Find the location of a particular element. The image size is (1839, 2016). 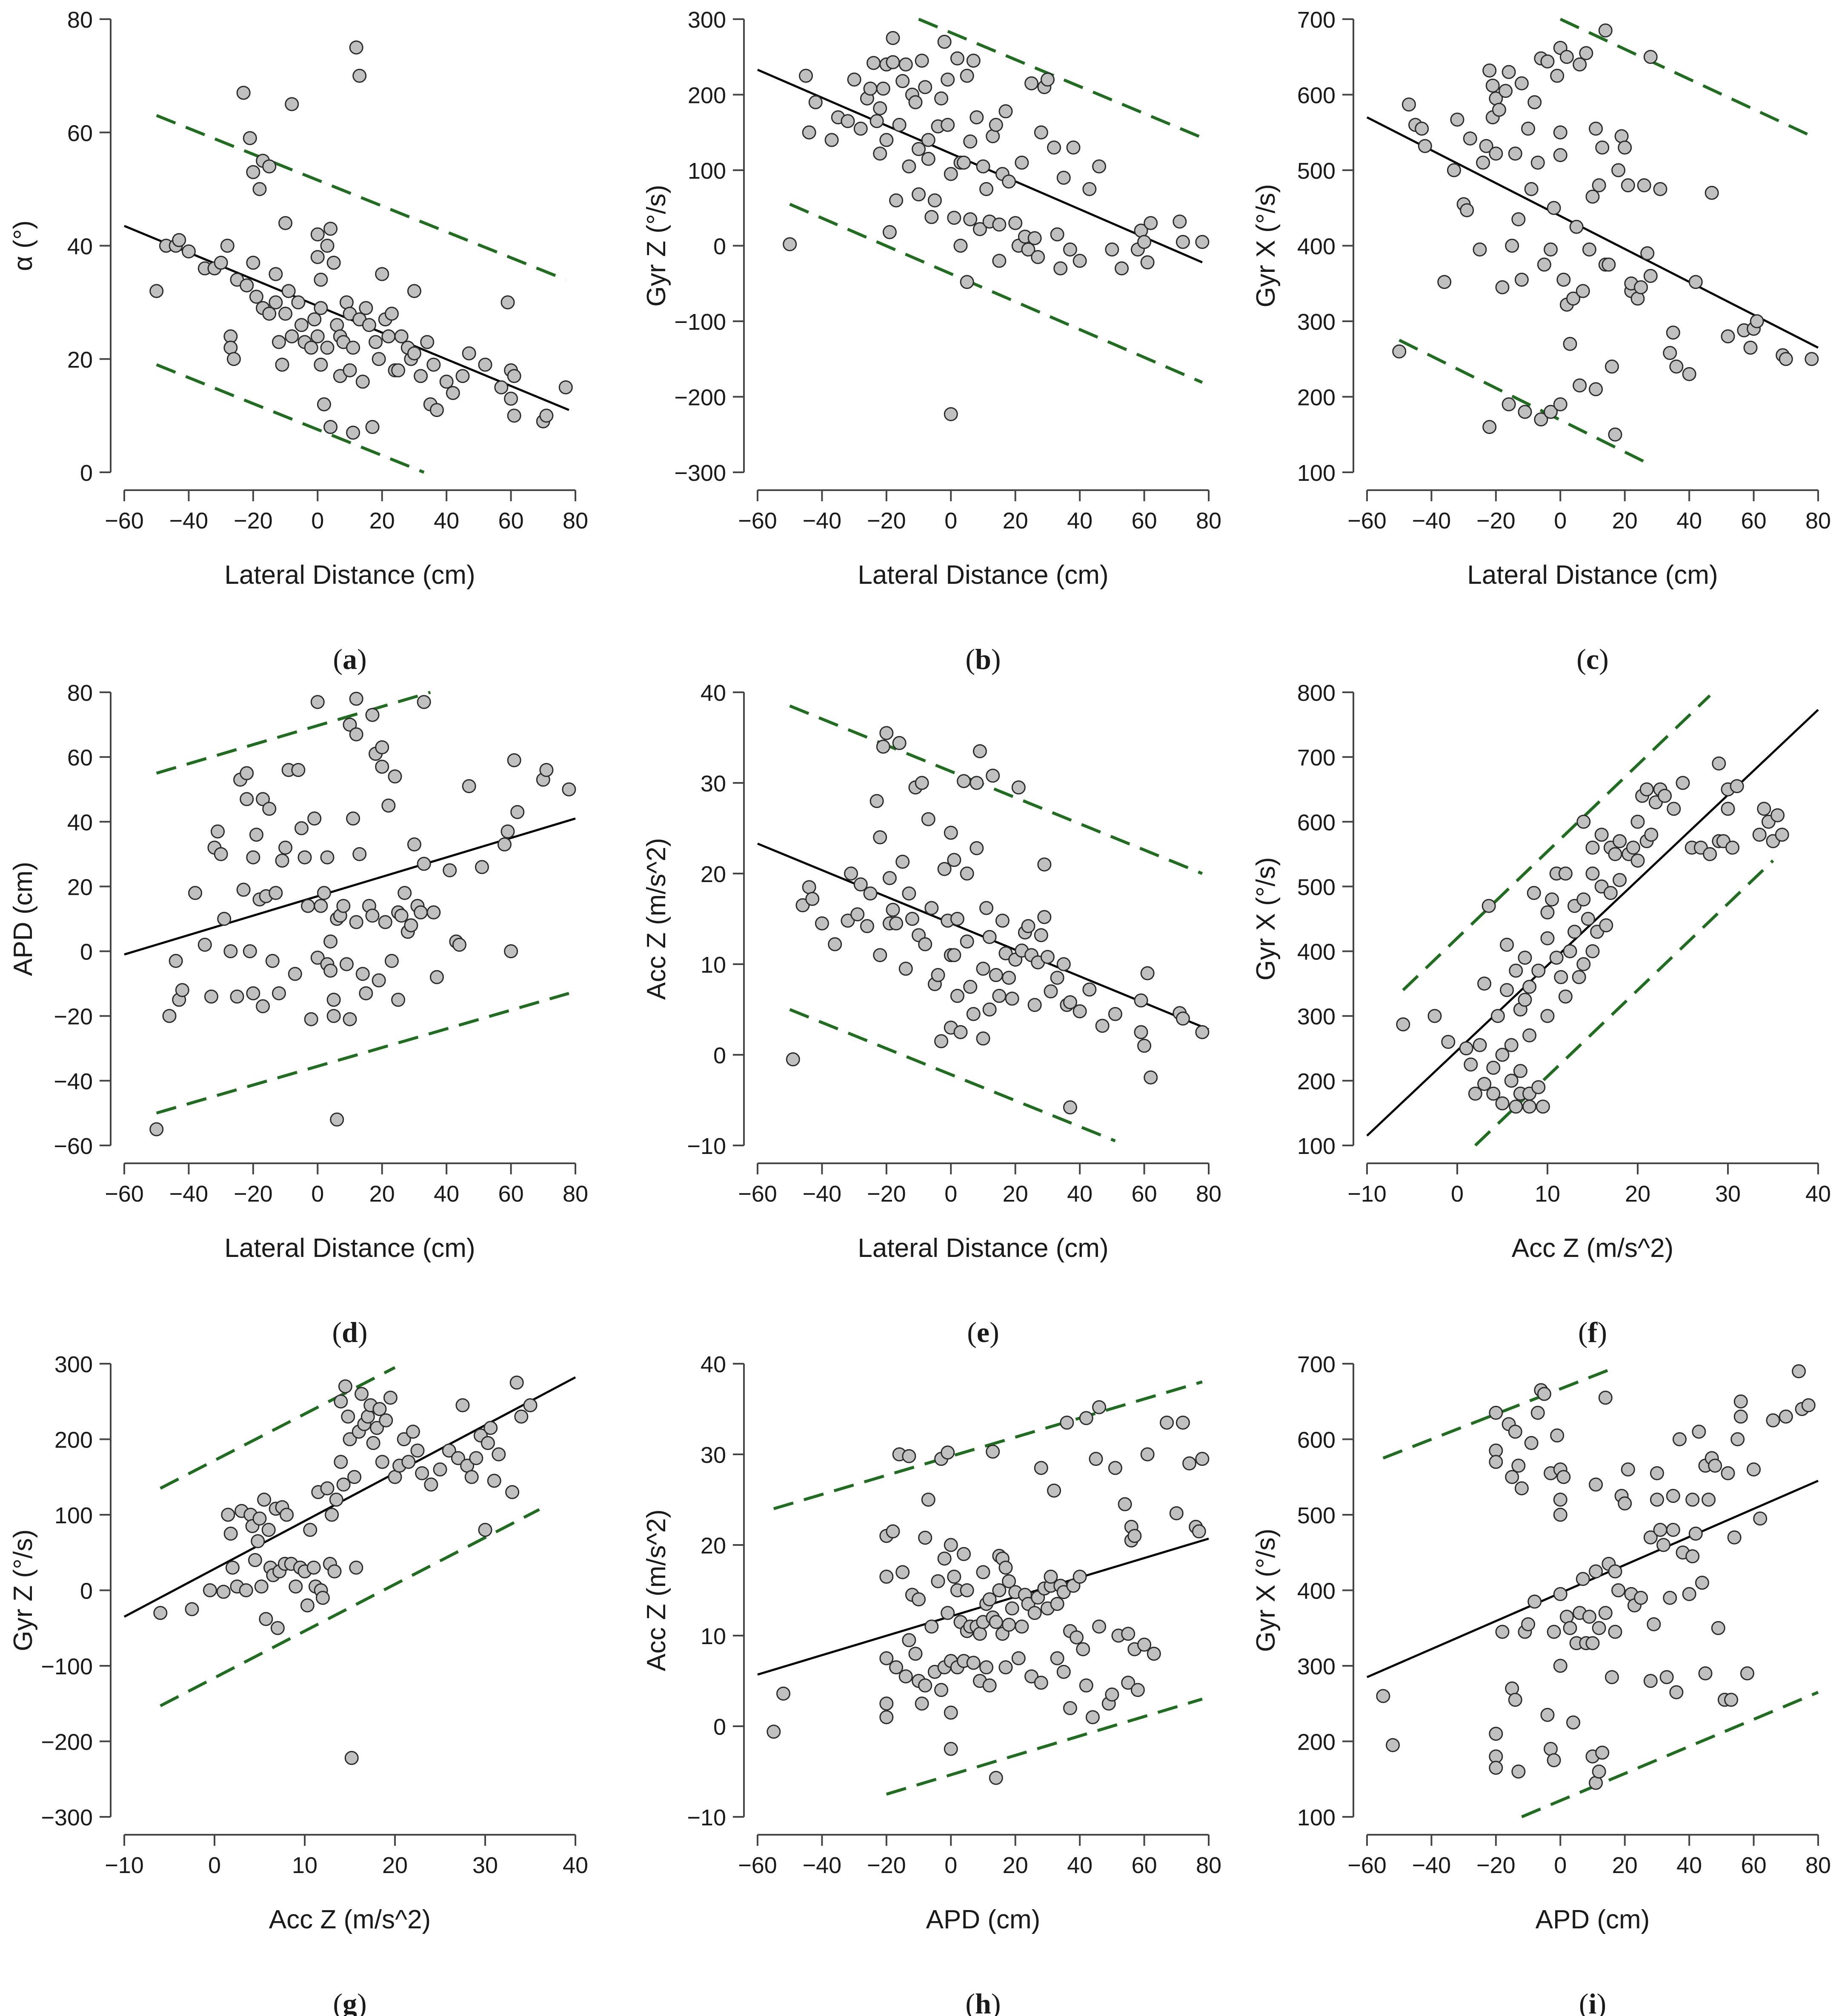

y-tick-label: 20 is located at coordinates (80, 360).